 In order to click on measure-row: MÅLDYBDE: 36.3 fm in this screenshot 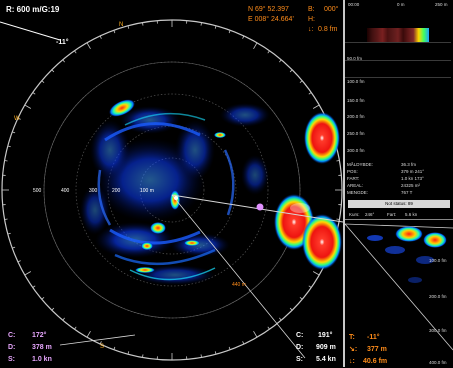, I will do `click(399, 165)`.